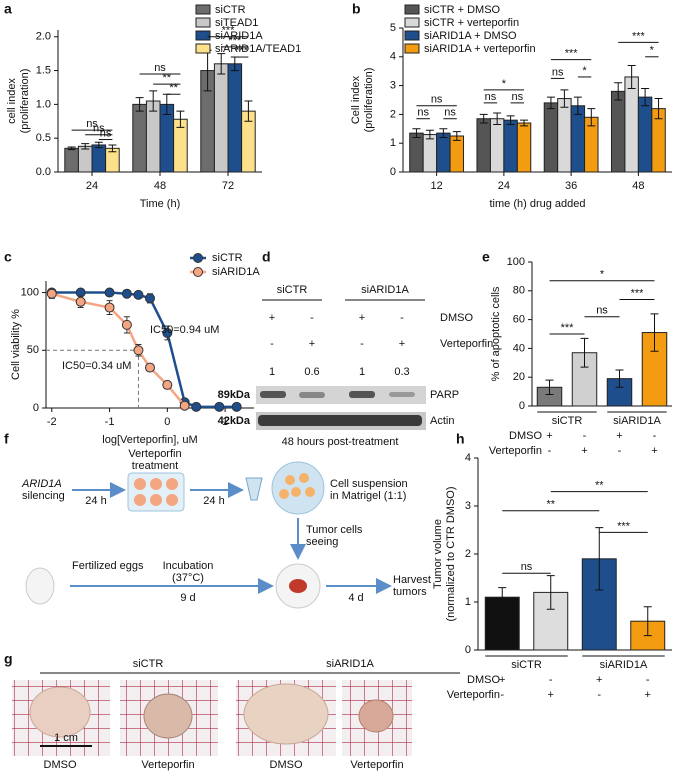 This screenshot has height=771, width=685. What do you see at coordinates (95, 501) in the screenshot?
I see `diagram-label: 24 h` at bounding box center [95, 501].